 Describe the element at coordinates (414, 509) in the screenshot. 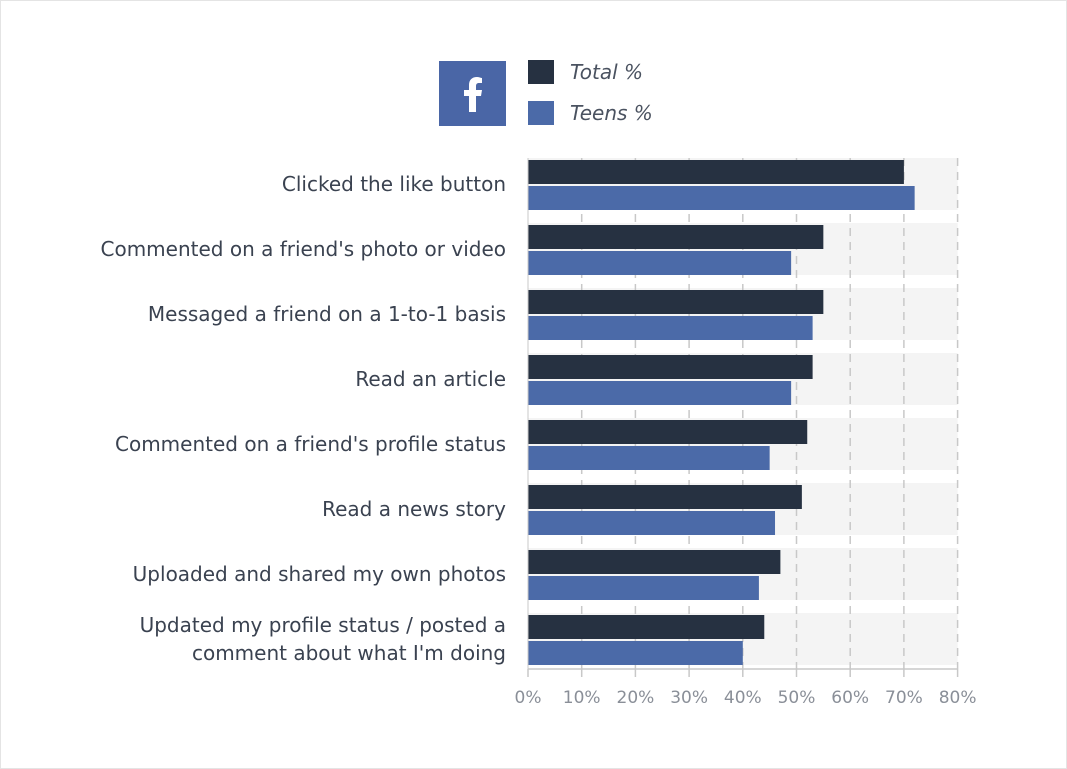

I see `category-label: Read a news story` at that location.